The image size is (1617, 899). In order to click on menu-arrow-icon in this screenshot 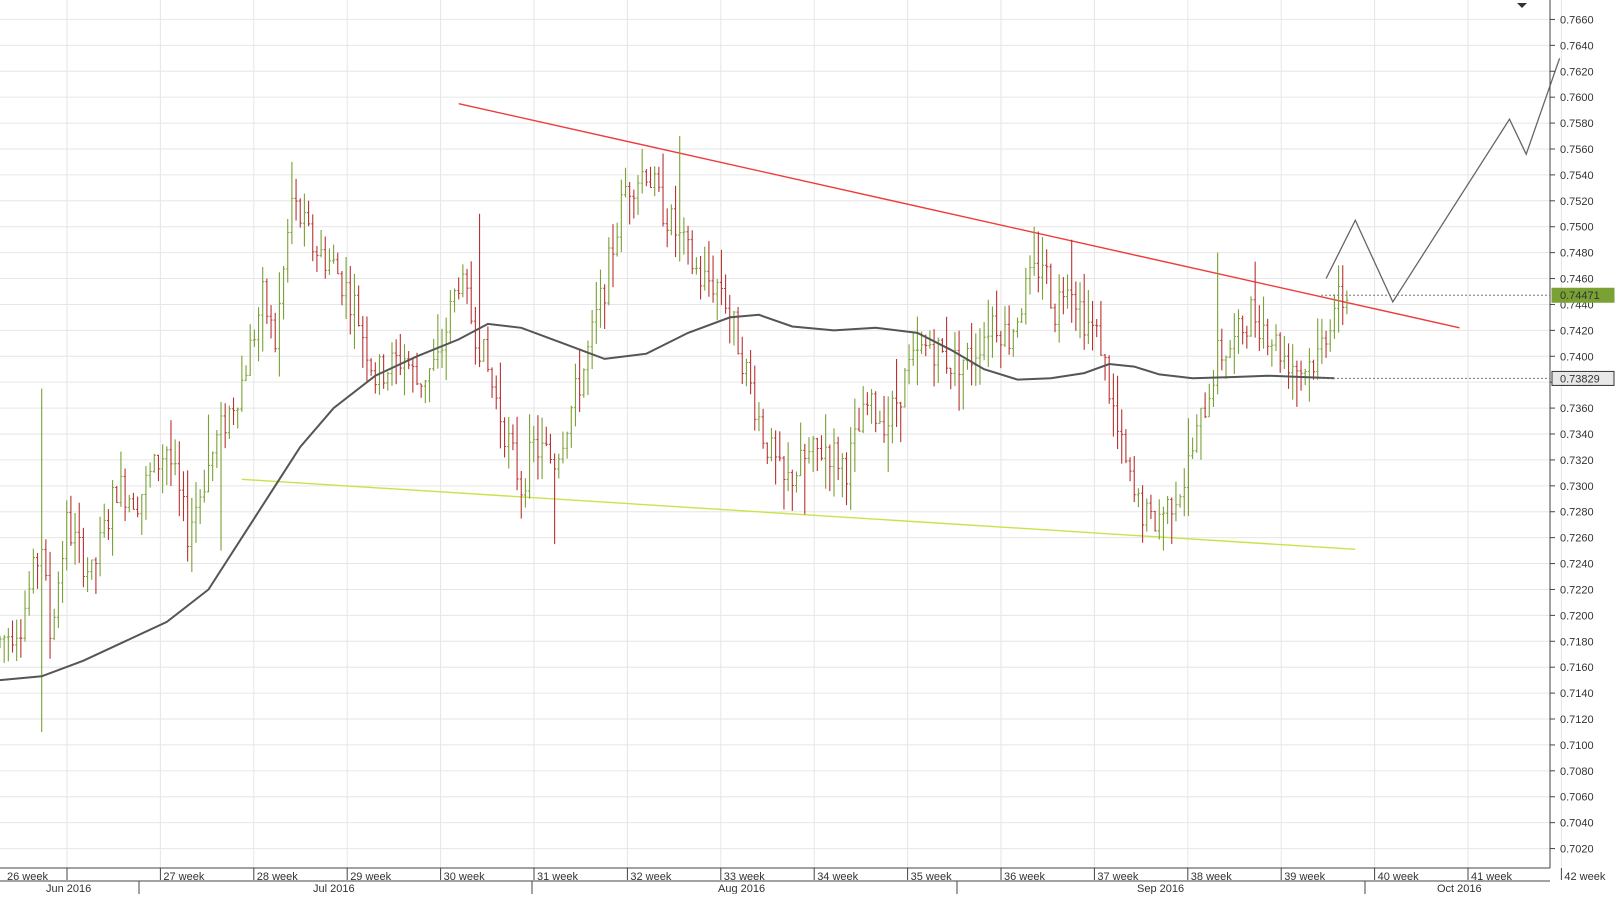, I will do `click(1522, 5)`.